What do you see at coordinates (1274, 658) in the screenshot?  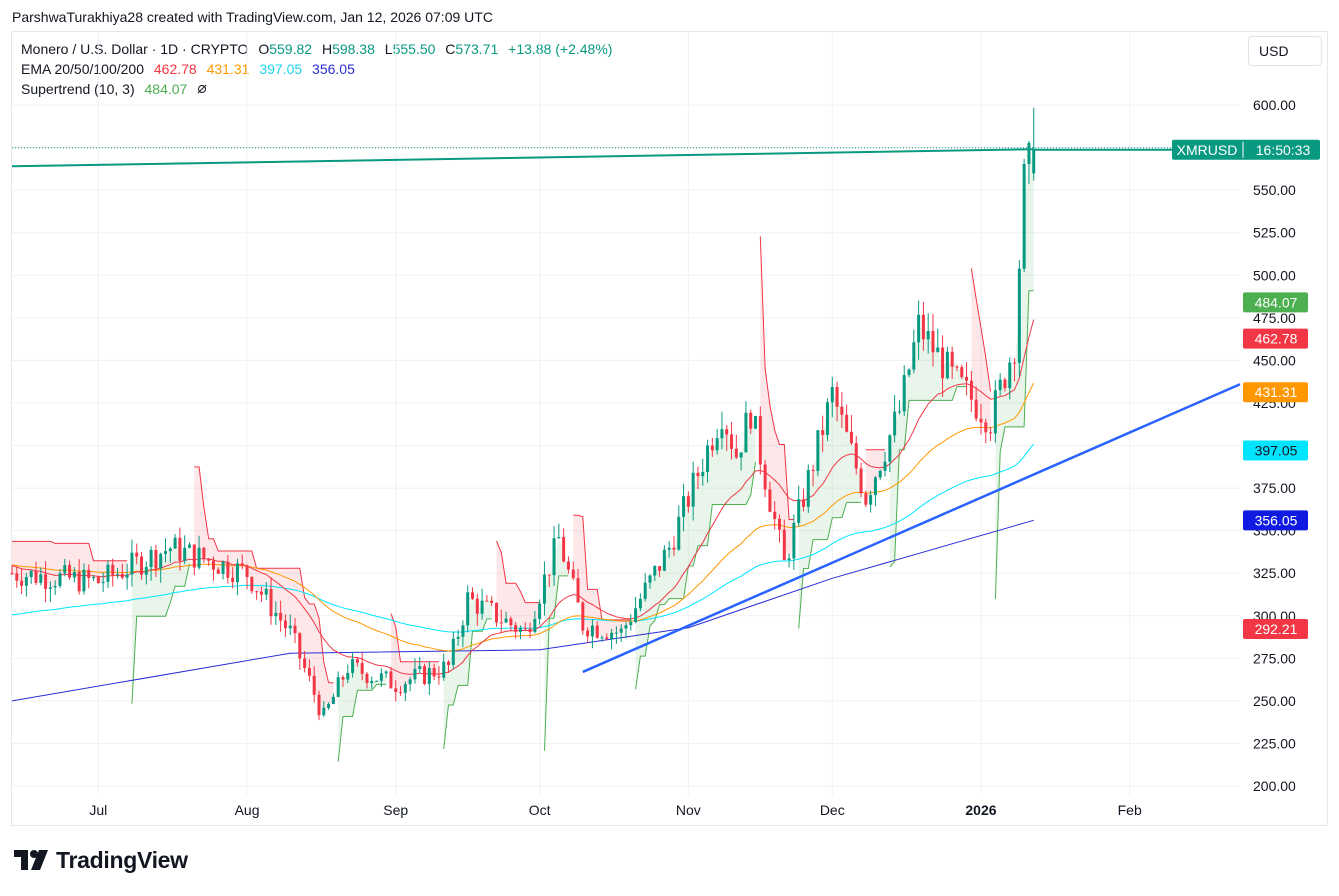 I see `y-tick-label: 275.00` at bounding box center [1274, 658].